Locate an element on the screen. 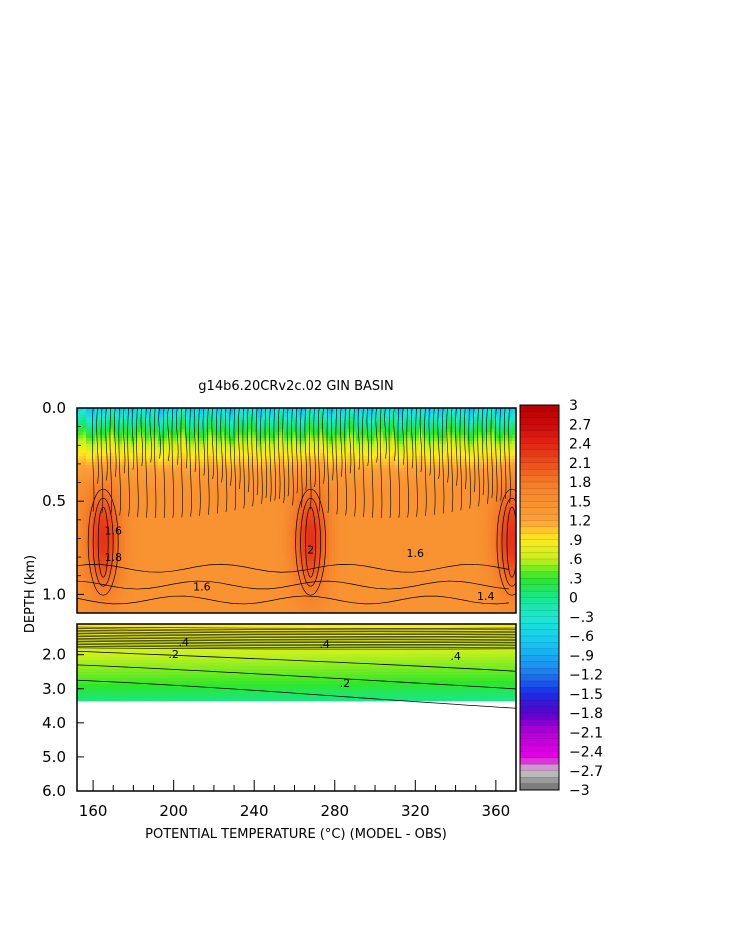 This screenshot has height=945, width=733. x-tick-label: 360 is located at coordinates (496, 811).